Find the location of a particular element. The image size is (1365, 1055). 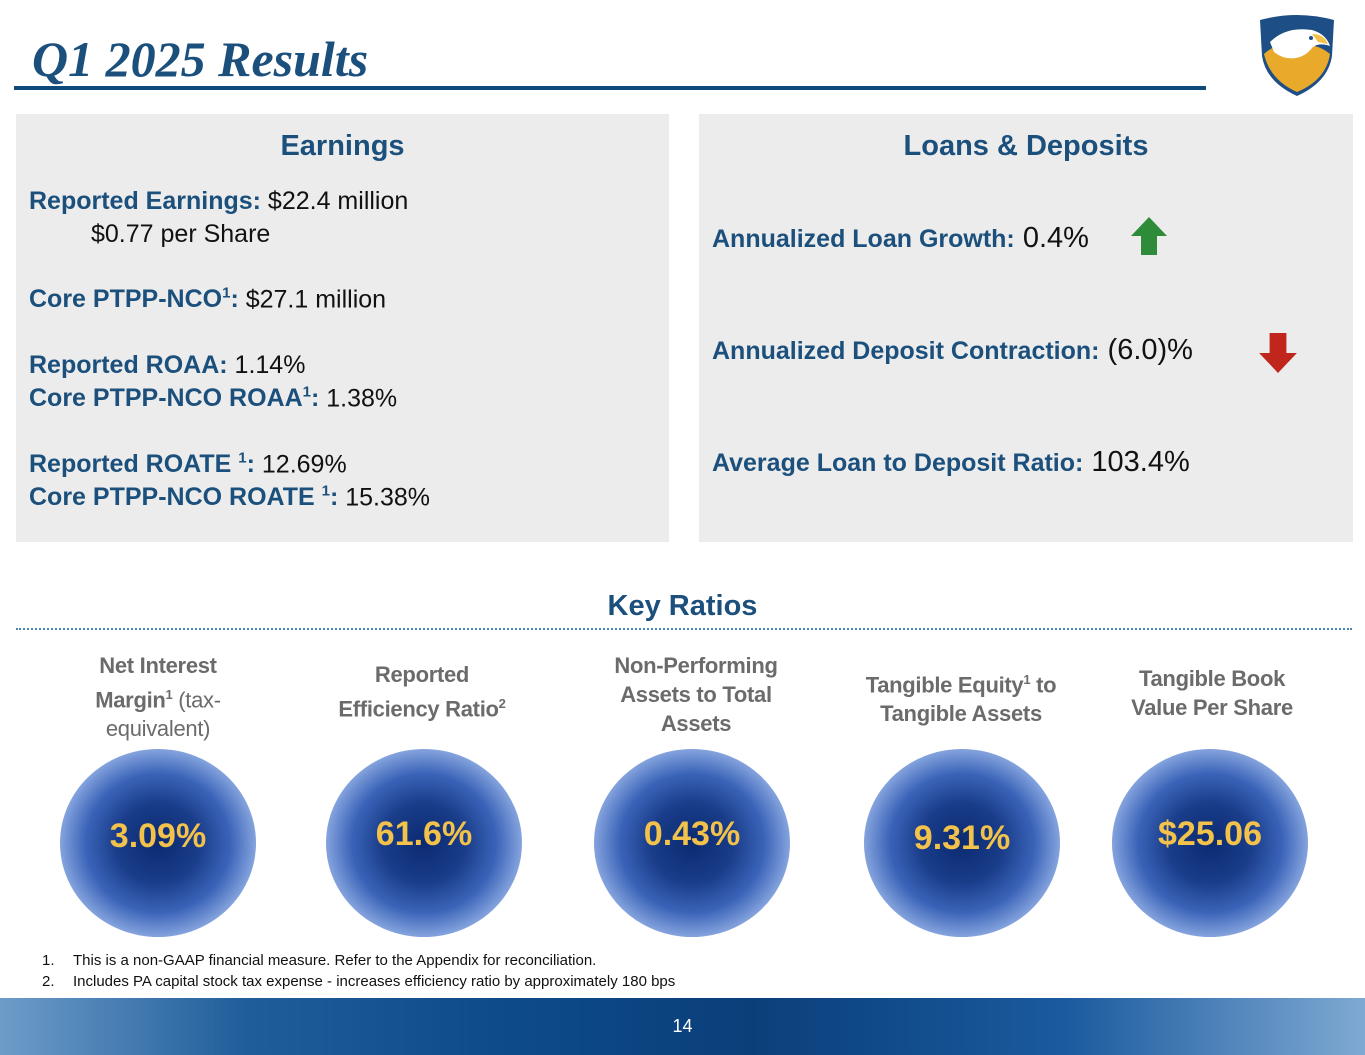

title-underline is located at coordinates (610, 88).